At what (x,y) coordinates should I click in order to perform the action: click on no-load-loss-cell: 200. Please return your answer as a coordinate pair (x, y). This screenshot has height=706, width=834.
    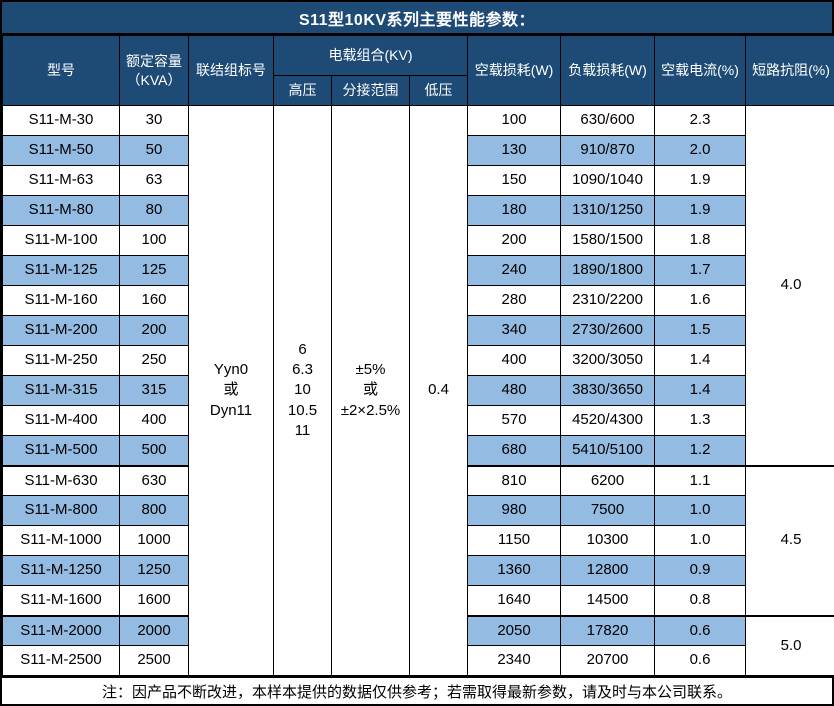
    Looking at the image, I should click on (514, 240).